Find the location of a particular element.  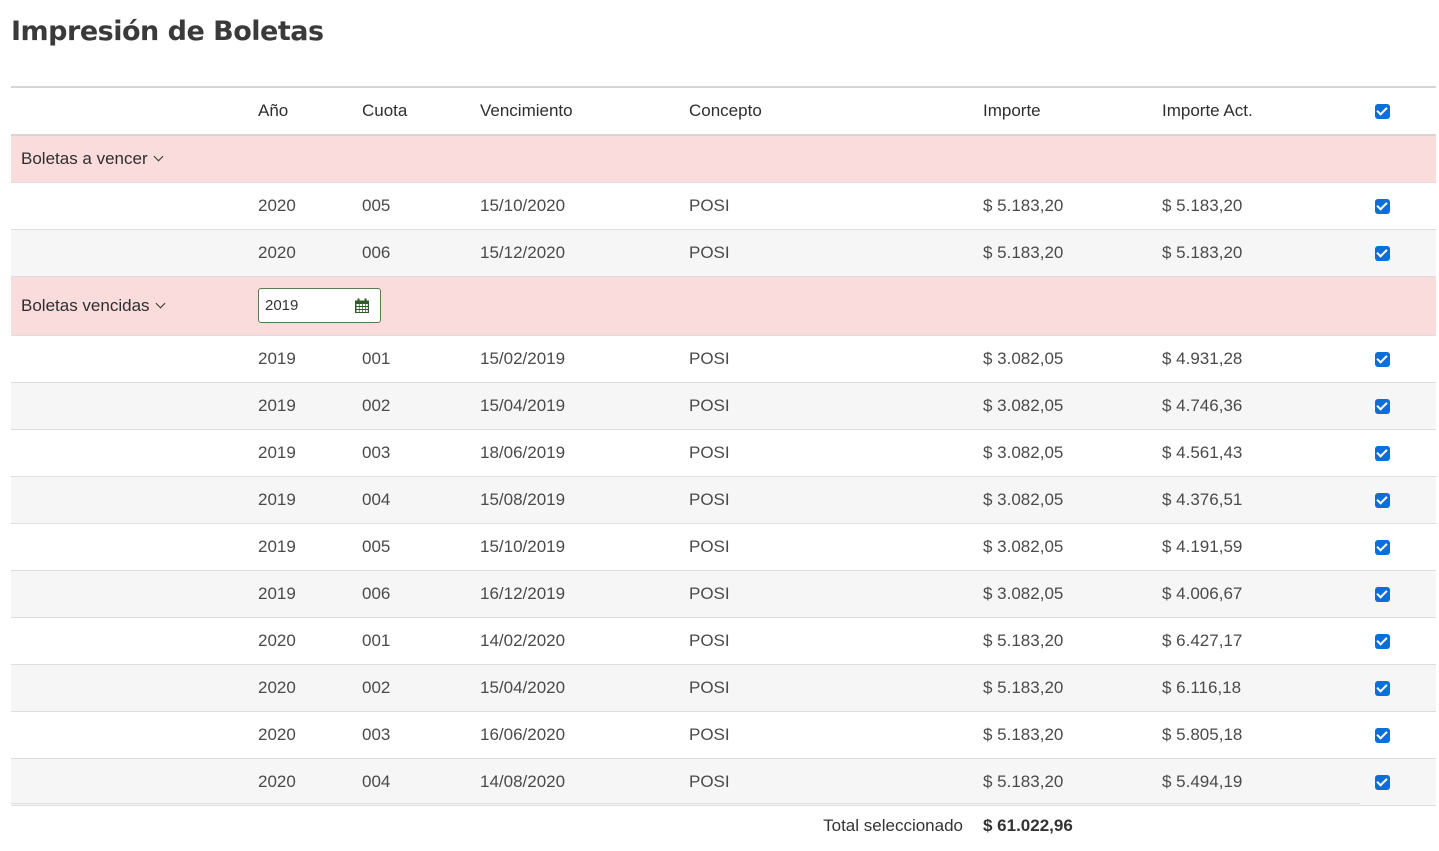

cell-vencimiento: 15/12/2020 is located at coordinates (523, 252).